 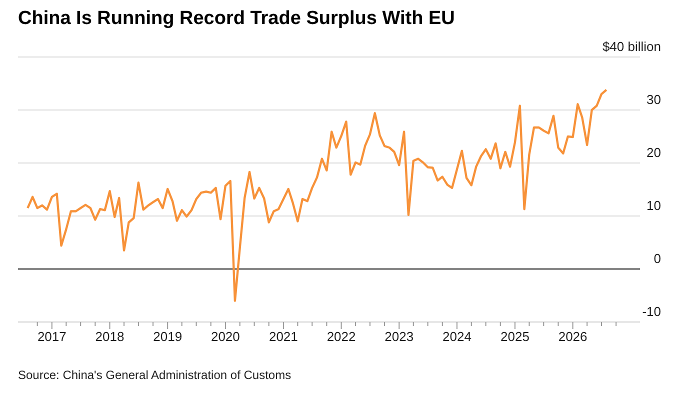 I want to click on y-tick-label: $40 billion, so click(x=631, y=46).